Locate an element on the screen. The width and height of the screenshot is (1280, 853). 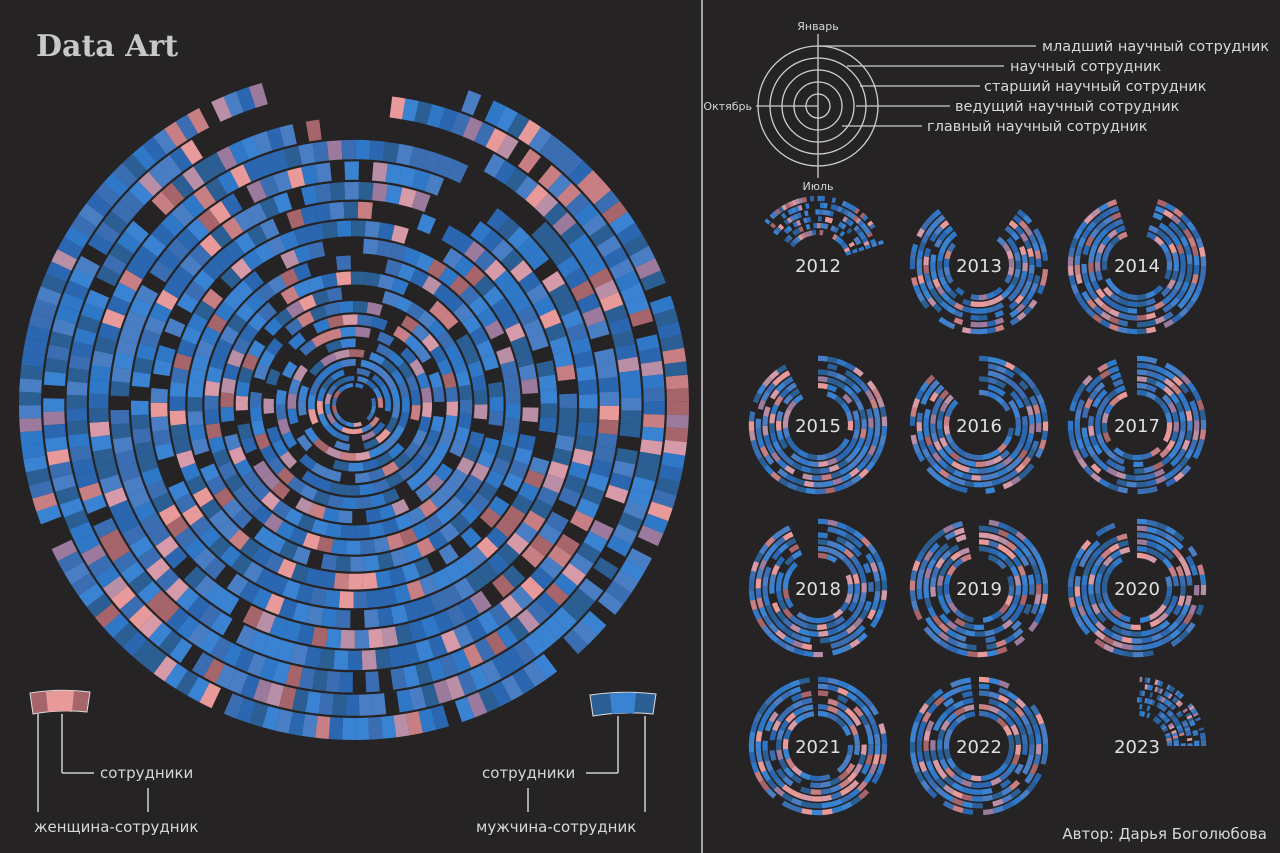
legend-male-employees-label: сотрудники is located at coordinates (528, 773).